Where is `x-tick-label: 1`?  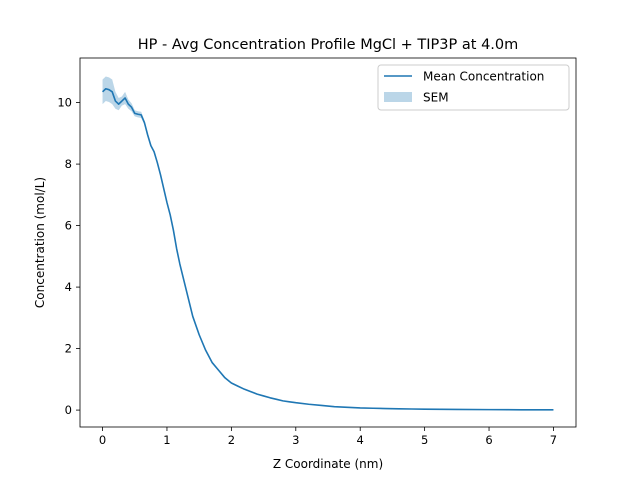
x-tick-label: 1 is located at coordinates (166, 440).